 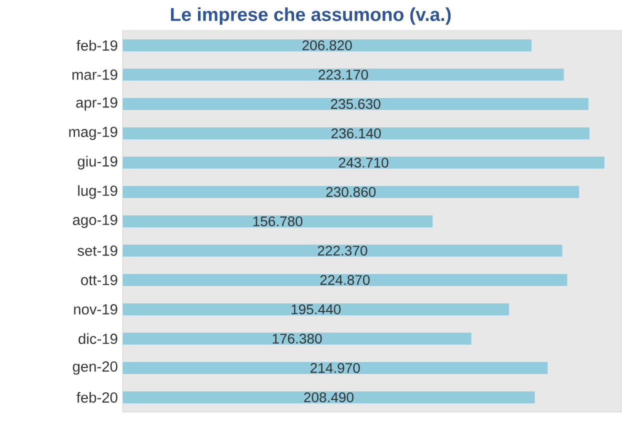 I want to click on data-label: 223.170, so click(x=343, y=75).